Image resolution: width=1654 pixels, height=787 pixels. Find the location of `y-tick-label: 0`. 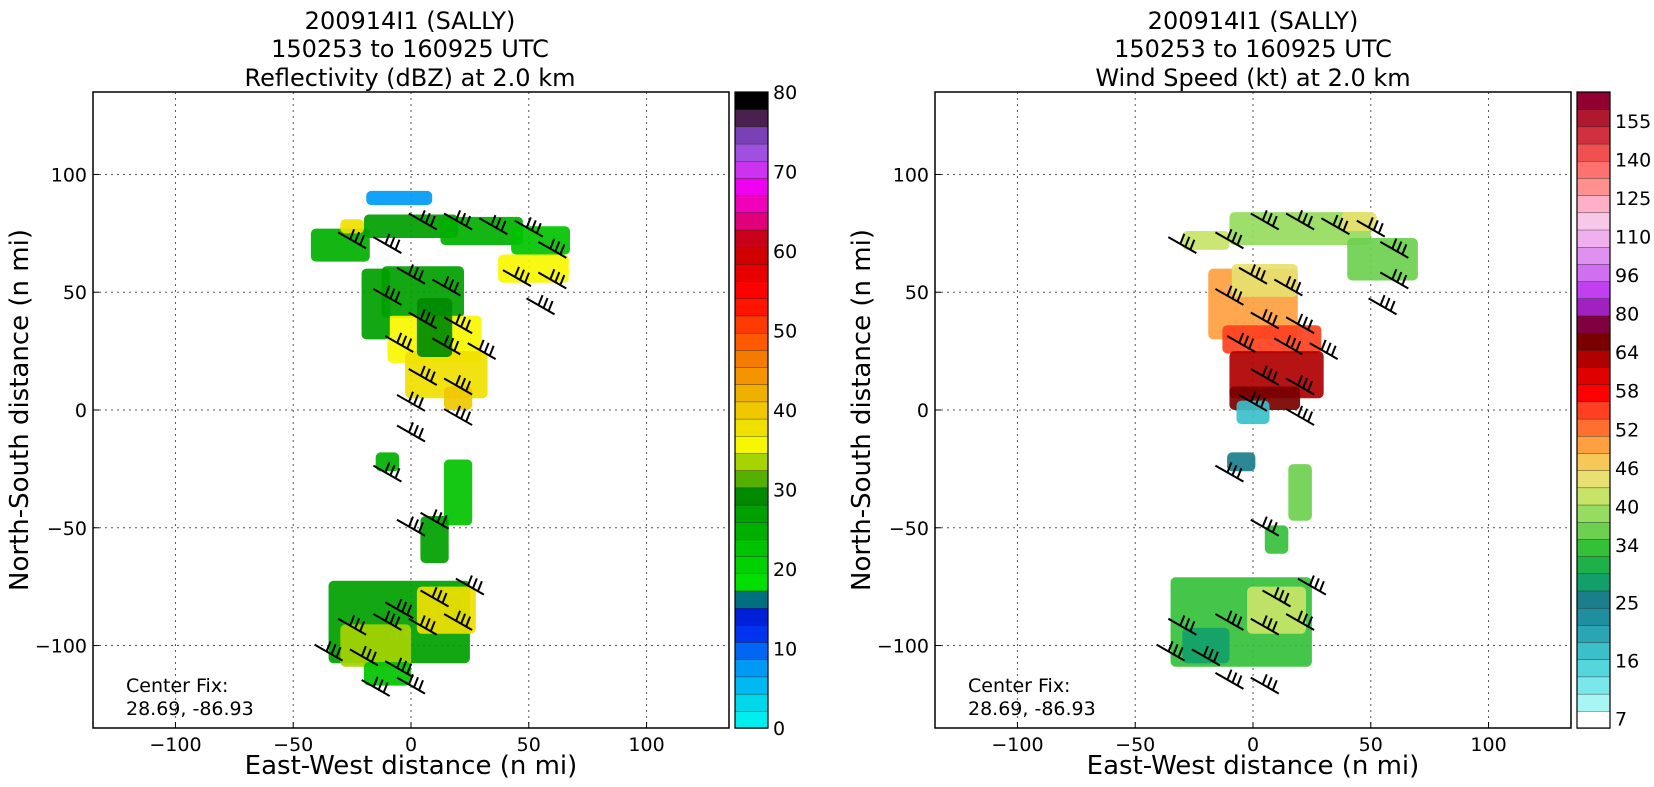

y-tick-label: 0 is located at coordinates (81, 411).